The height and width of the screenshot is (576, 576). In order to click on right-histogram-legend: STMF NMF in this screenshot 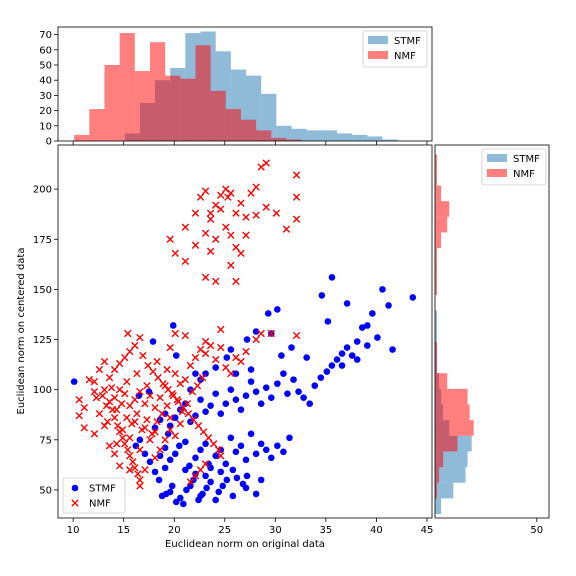, I will do `click(514, 167)`.